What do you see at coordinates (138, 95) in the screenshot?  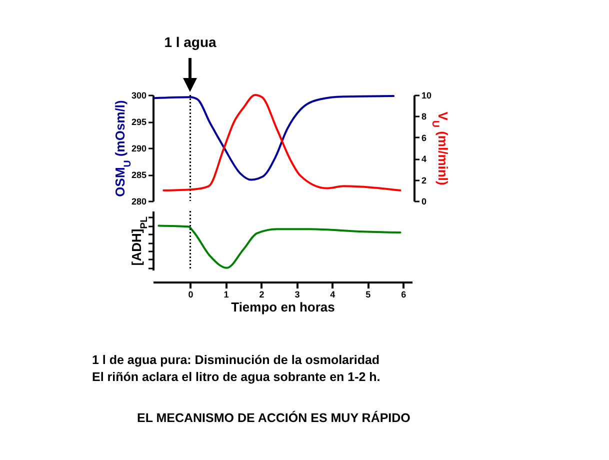 I see `y-tick-label: 300` at bounding box center [138, 95].